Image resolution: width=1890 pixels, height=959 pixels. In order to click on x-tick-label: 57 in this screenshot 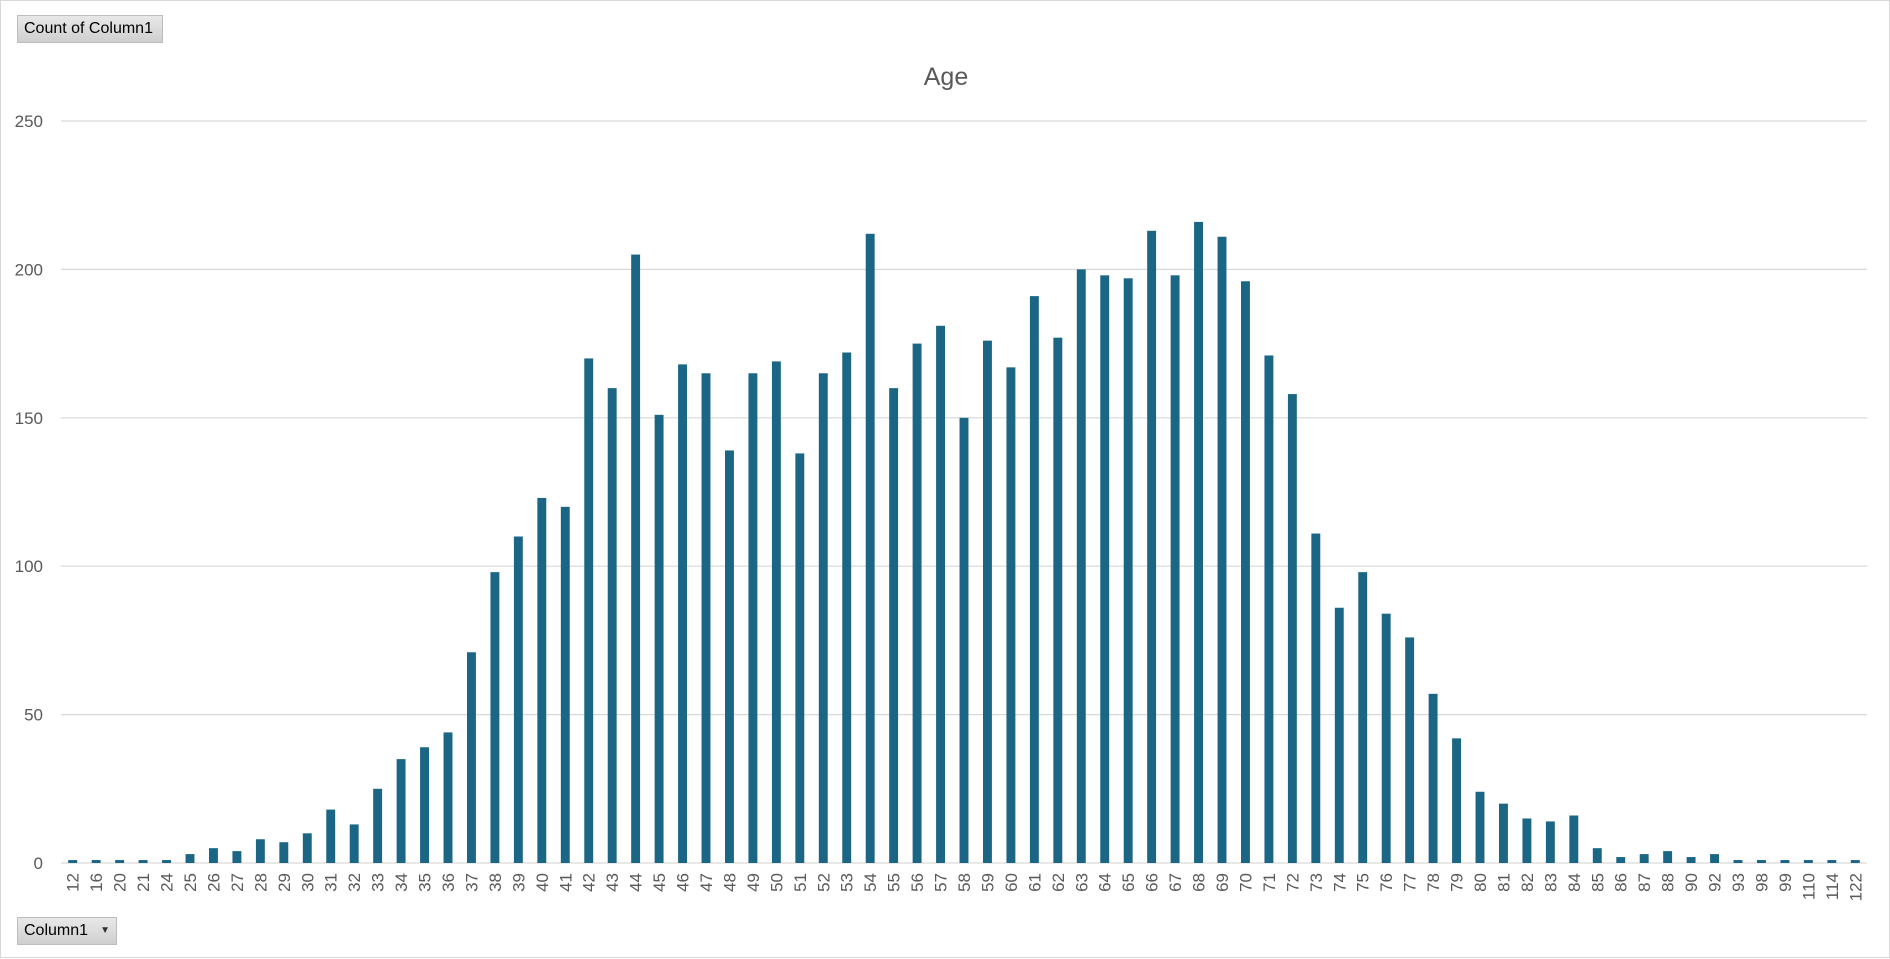, I will do `click(941, 882)`.